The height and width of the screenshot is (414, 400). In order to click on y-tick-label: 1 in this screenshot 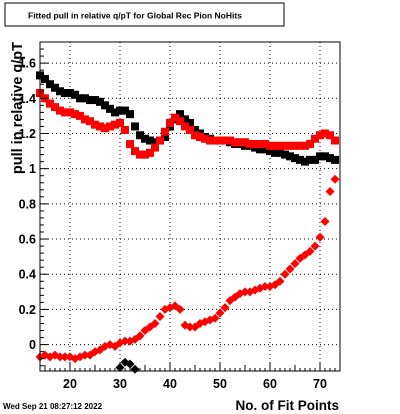, I will do `click(32, 169)`.